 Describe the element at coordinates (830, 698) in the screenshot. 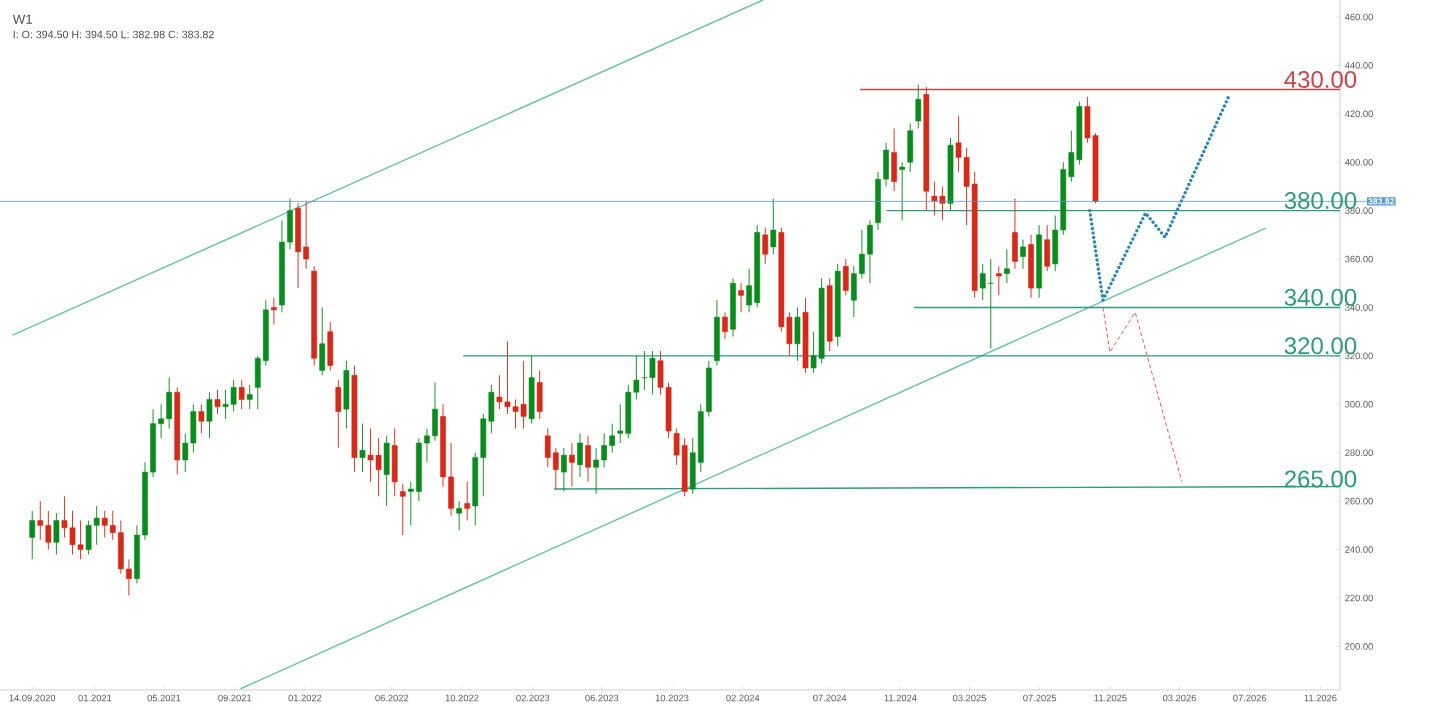

I see `x-tick-label: 07.2024` at that location.